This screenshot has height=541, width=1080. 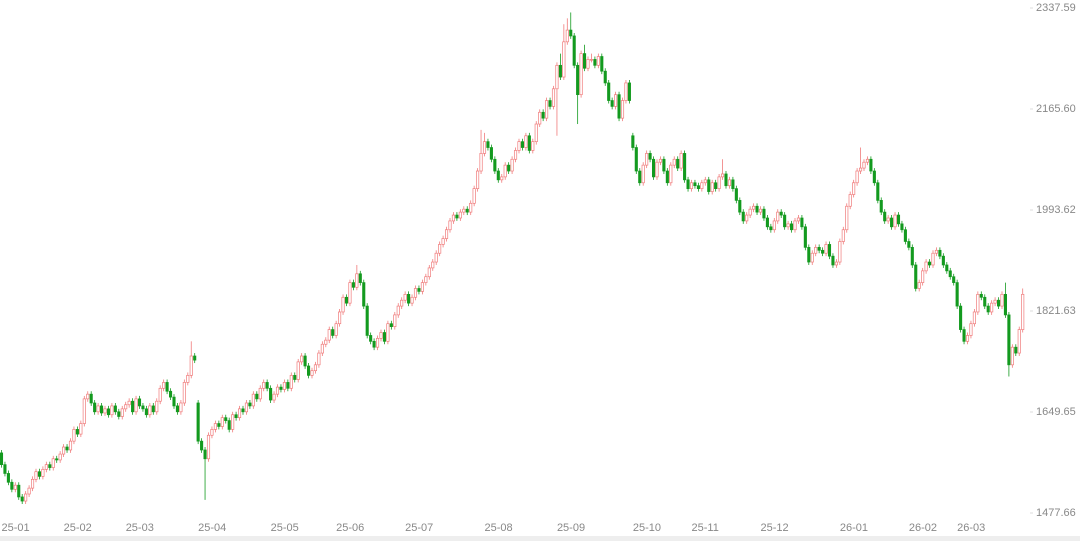 I want to click on x-tick-label: 25-09, so click(x=571, y=528).